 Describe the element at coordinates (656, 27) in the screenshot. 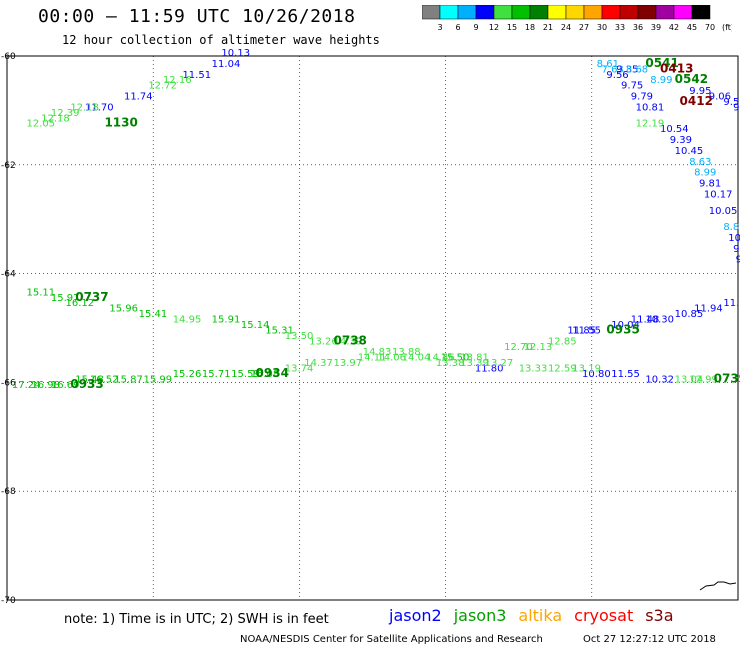

I see `colorbar-label: 39` at that location.